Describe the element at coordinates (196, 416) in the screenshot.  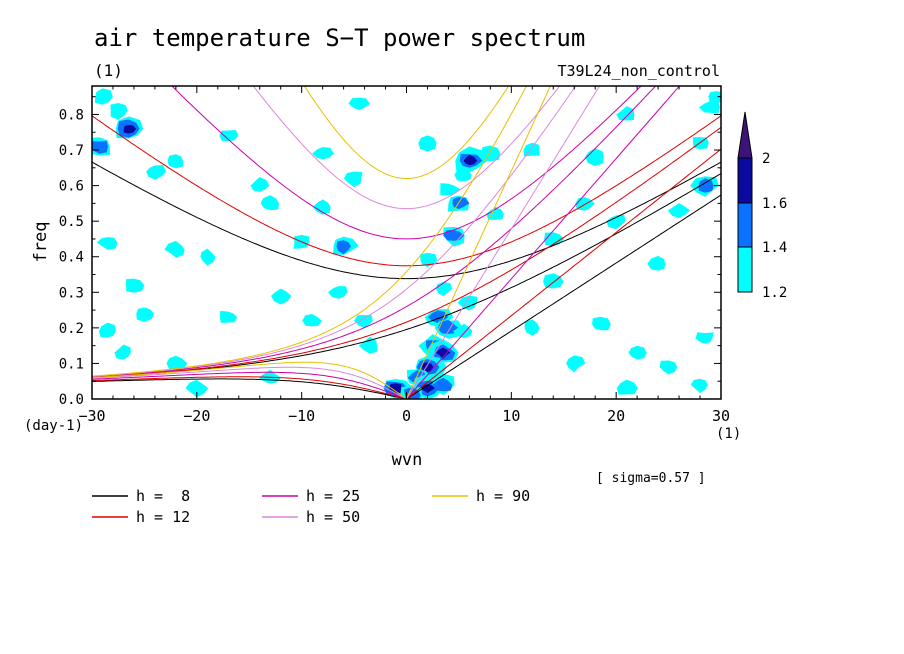
I see `x-tick-label: −20` at that location.